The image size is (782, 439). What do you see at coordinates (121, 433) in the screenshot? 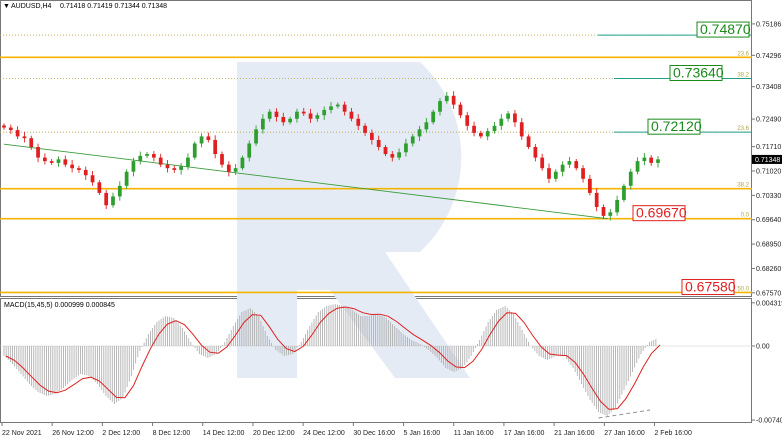
I see `time-tick-label: 2 Dec 12:00` at bounding box center [121, 433].